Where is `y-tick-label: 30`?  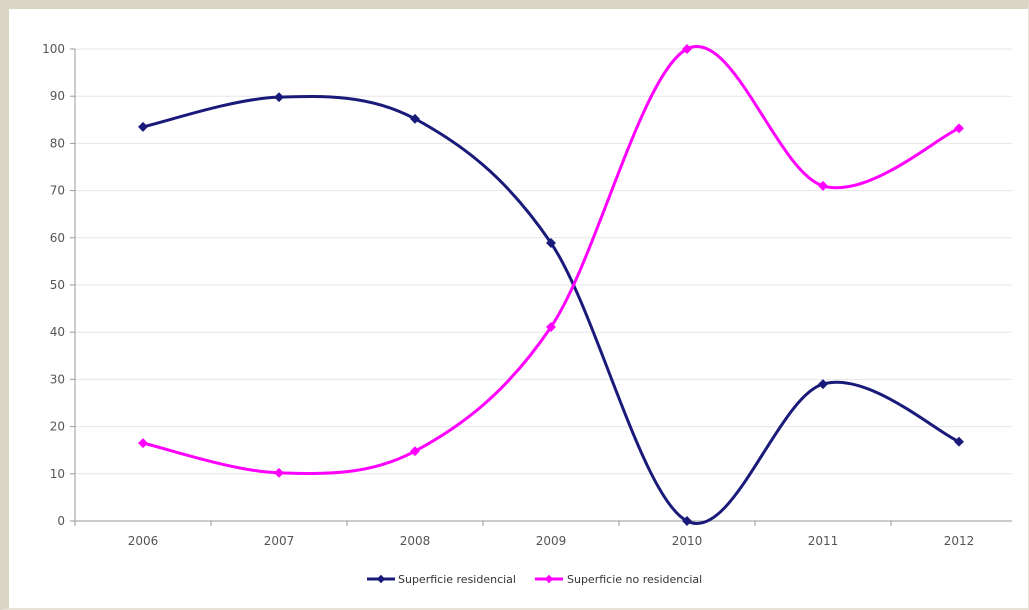 y-tick-label: 30 is located at coordinates (57, 379).